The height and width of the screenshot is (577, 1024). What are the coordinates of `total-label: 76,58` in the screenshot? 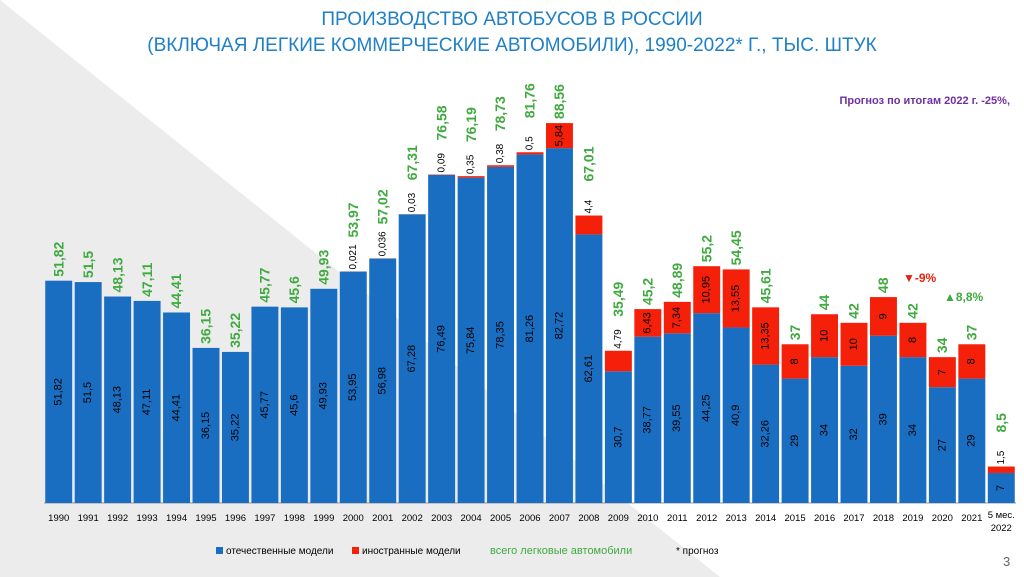 It's located at (441, 122).